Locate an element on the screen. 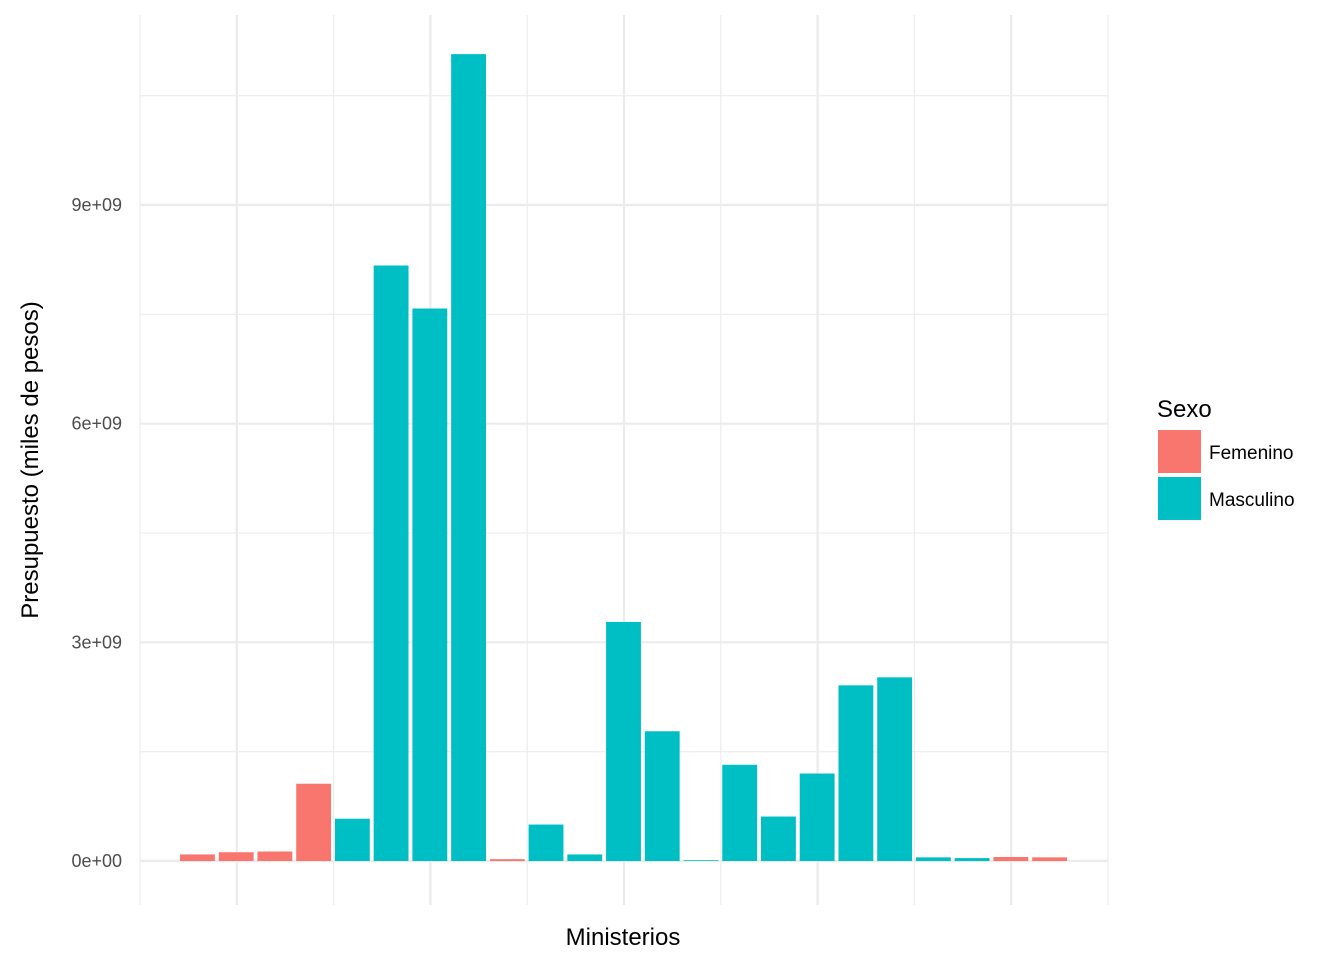 The image size is (1344, 960). bar-5-masculino is located at coordinates (352, 839).